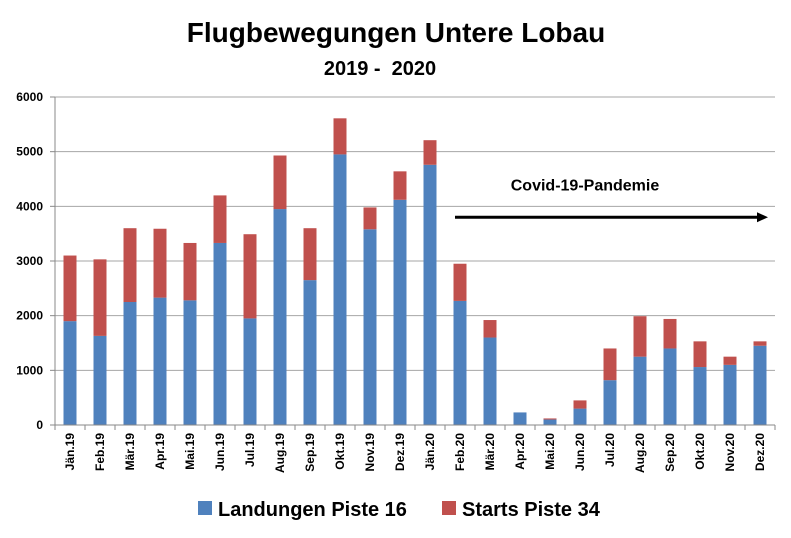 The image size is (791, 538). What do you see at coordinates (220, 452) in the screenshot?
I see `x-tick-label: Jun.19` at bounding box center [220, 452].